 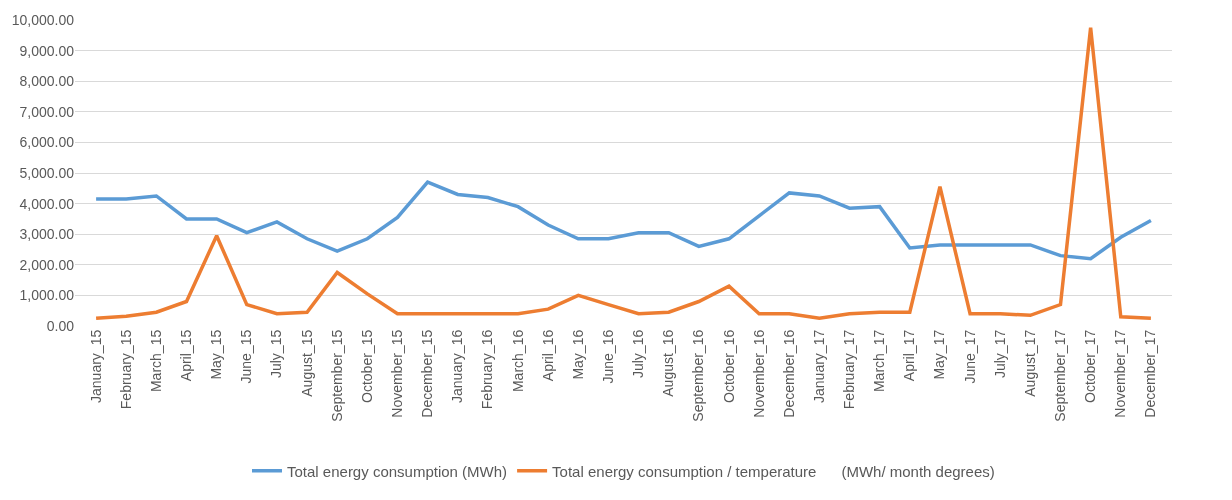 What do you see at coordinates (849, 369) in the screenshot?
I see `x-tick-label: February_17` at bounding box center [849, 369].